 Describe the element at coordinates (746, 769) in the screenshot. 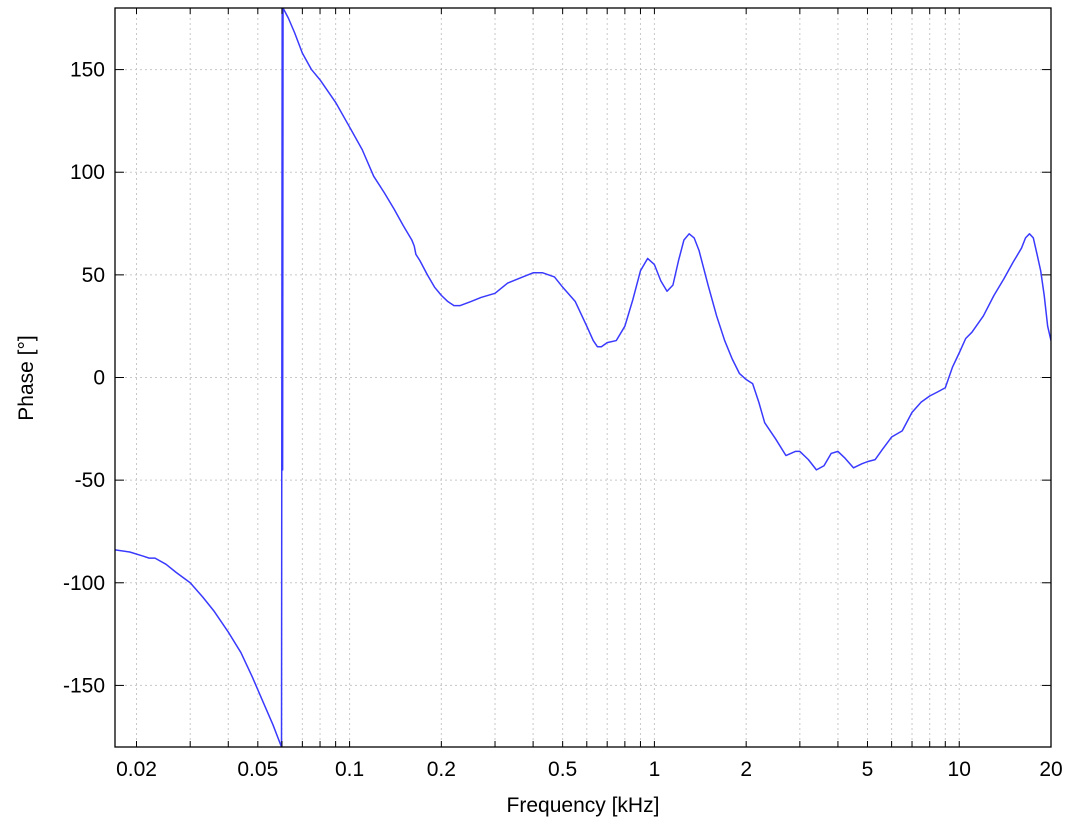

I see `x-tick-label: 2` at that location.